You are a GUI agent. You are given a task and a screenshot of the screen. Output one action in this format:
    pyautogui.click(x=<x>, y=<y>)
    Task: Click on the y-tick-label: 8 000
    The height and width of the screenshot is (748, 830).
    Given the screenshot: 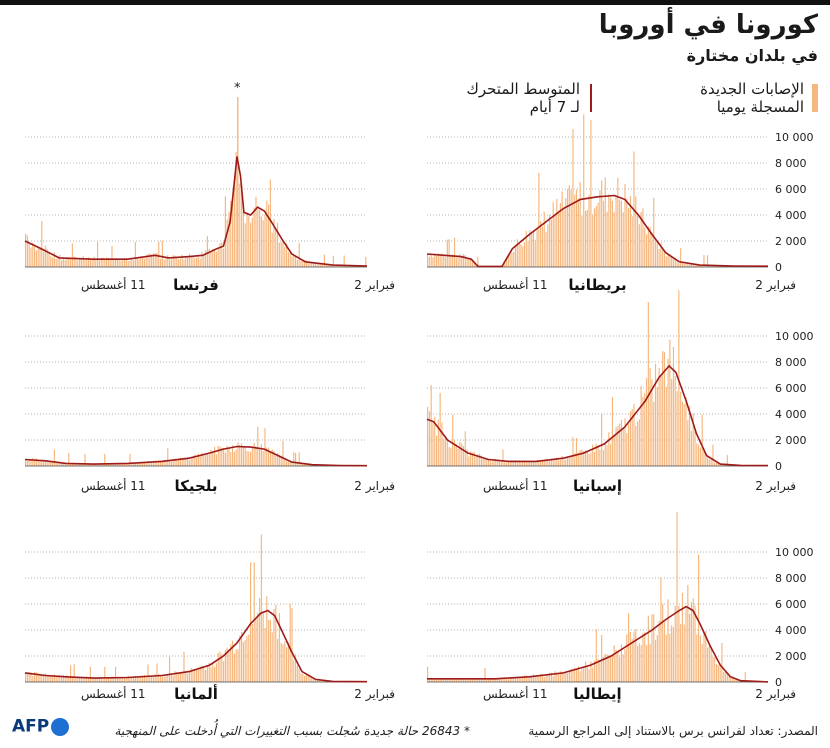 What is the action you would take?
    pyautogui.click(x=791, y=578)
    